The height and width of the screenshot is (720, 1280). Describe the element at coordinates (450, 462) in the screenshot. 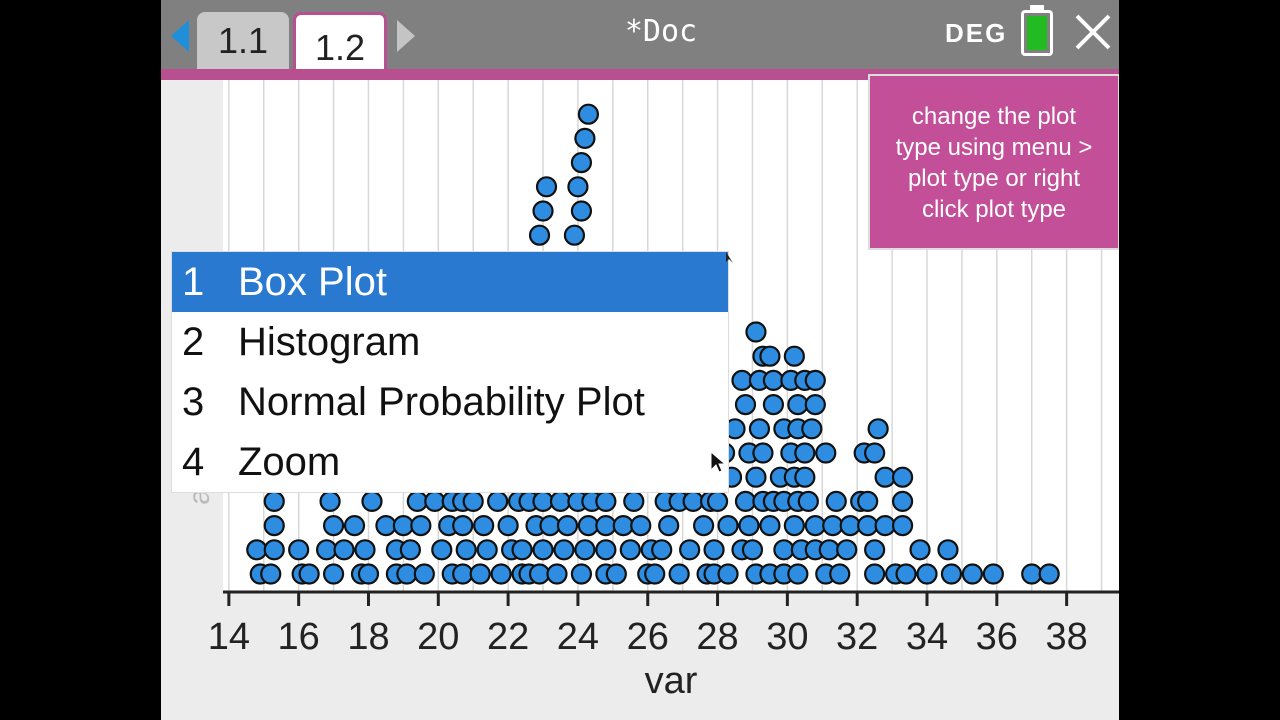

I see `menu-item-zoom: 4 Zoom` at that location.